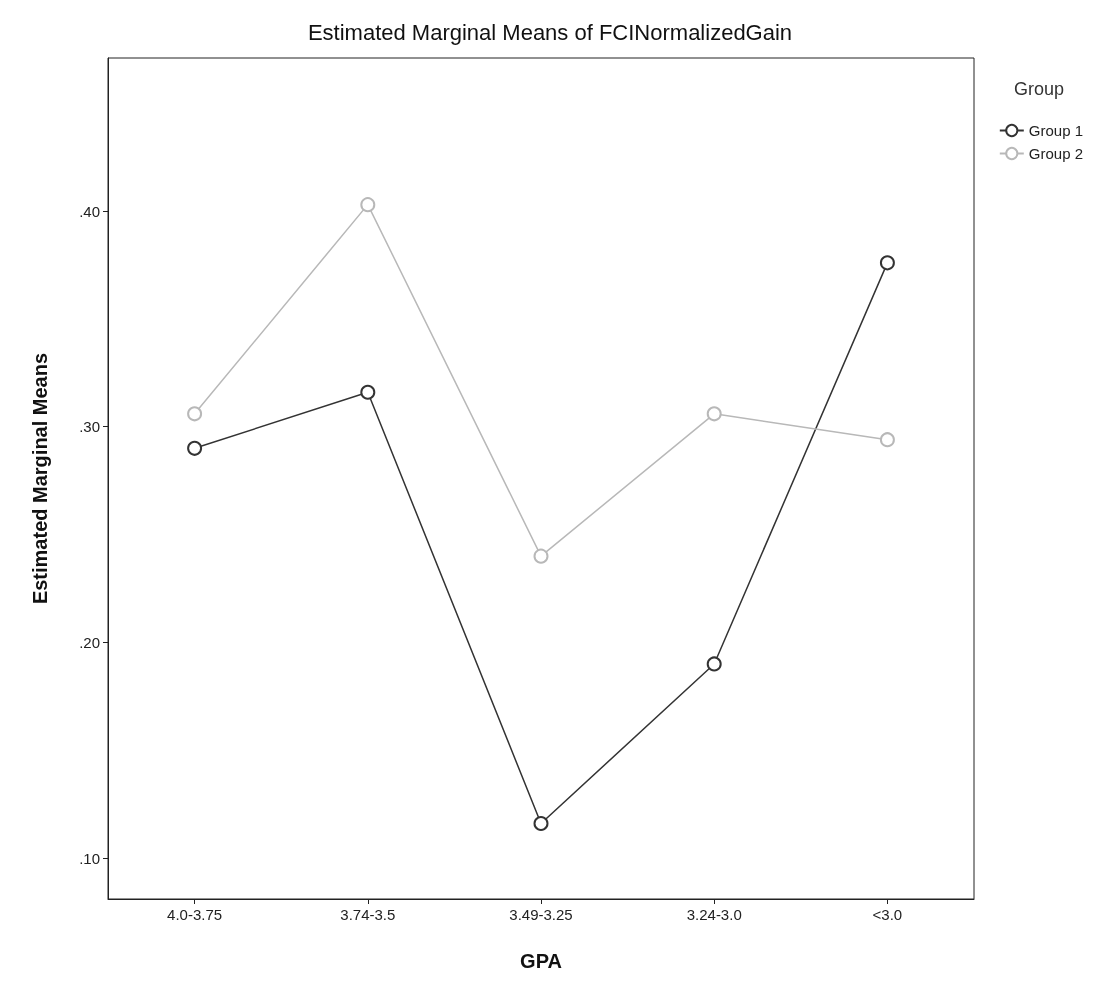  Describe the element at coordinates (550, 32) in the screenshot. I see `chart-title: Estimated Marginal Means of FCINormalizedGain` at that location.